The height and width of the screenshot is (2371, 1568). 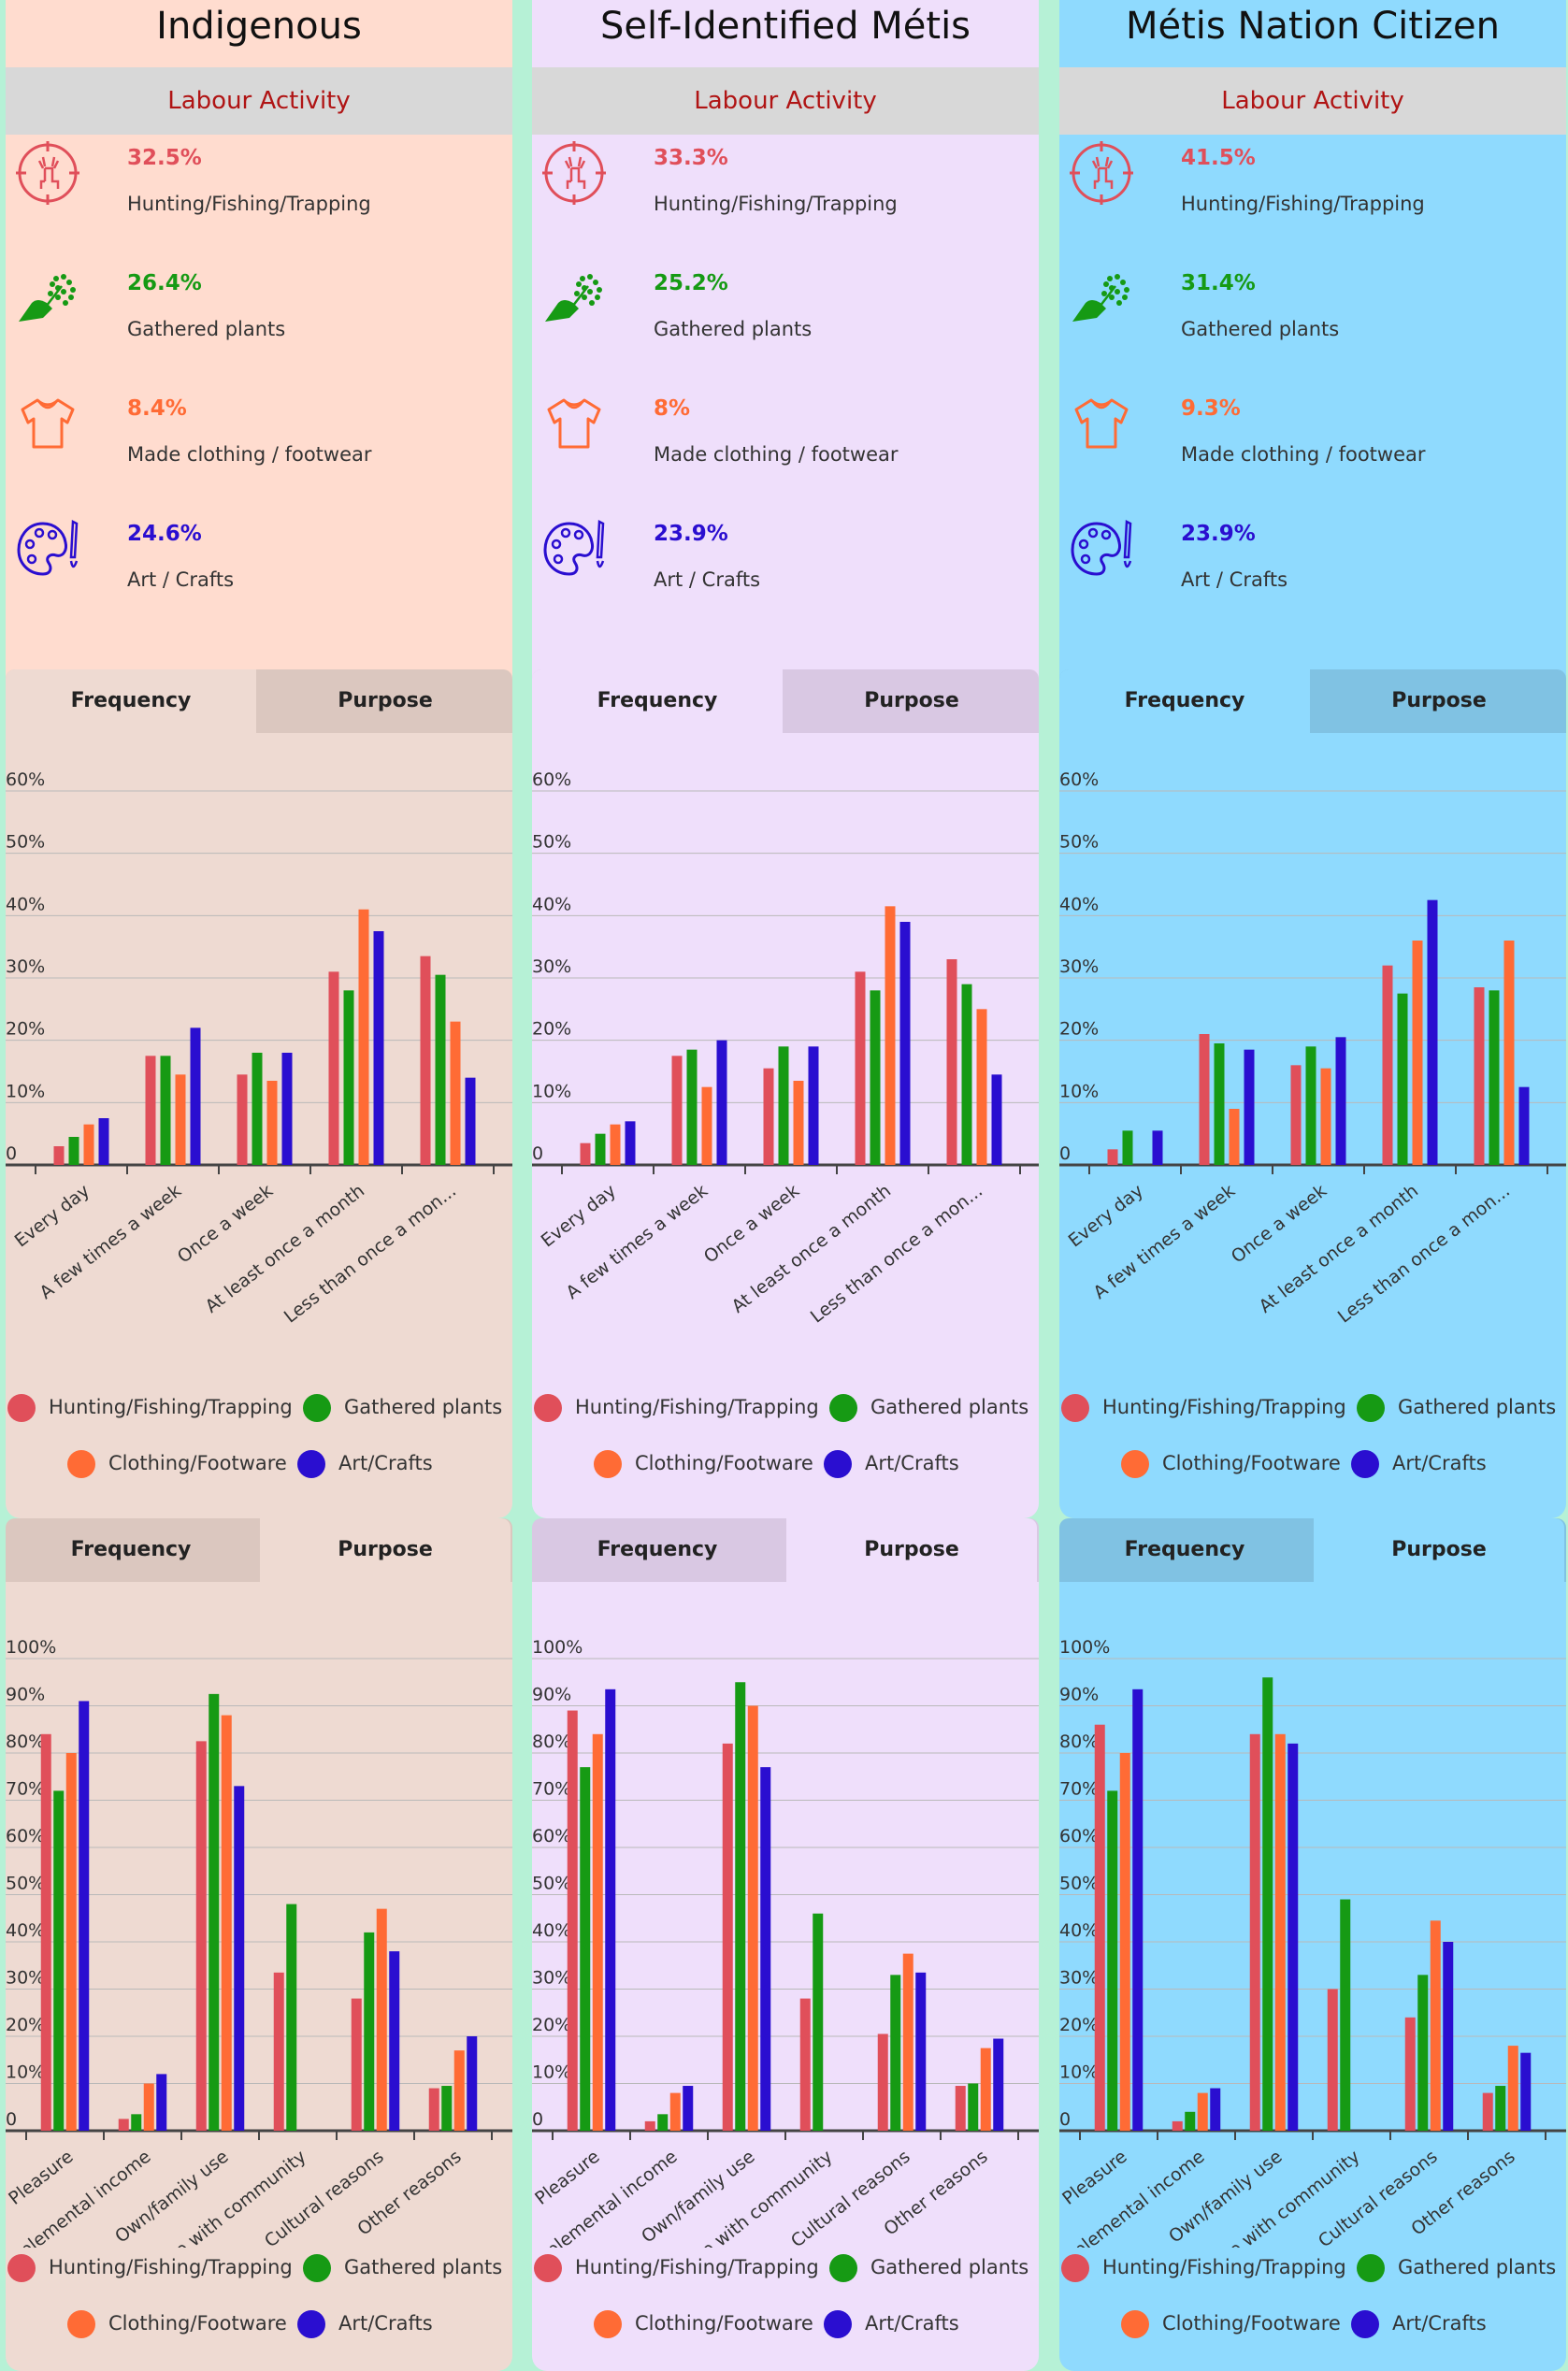 What do you see at coordinates (259, 328) in the screenshot?
I see `activity-row: 26.4% Gathered plants` at bounding box center [259, 328].